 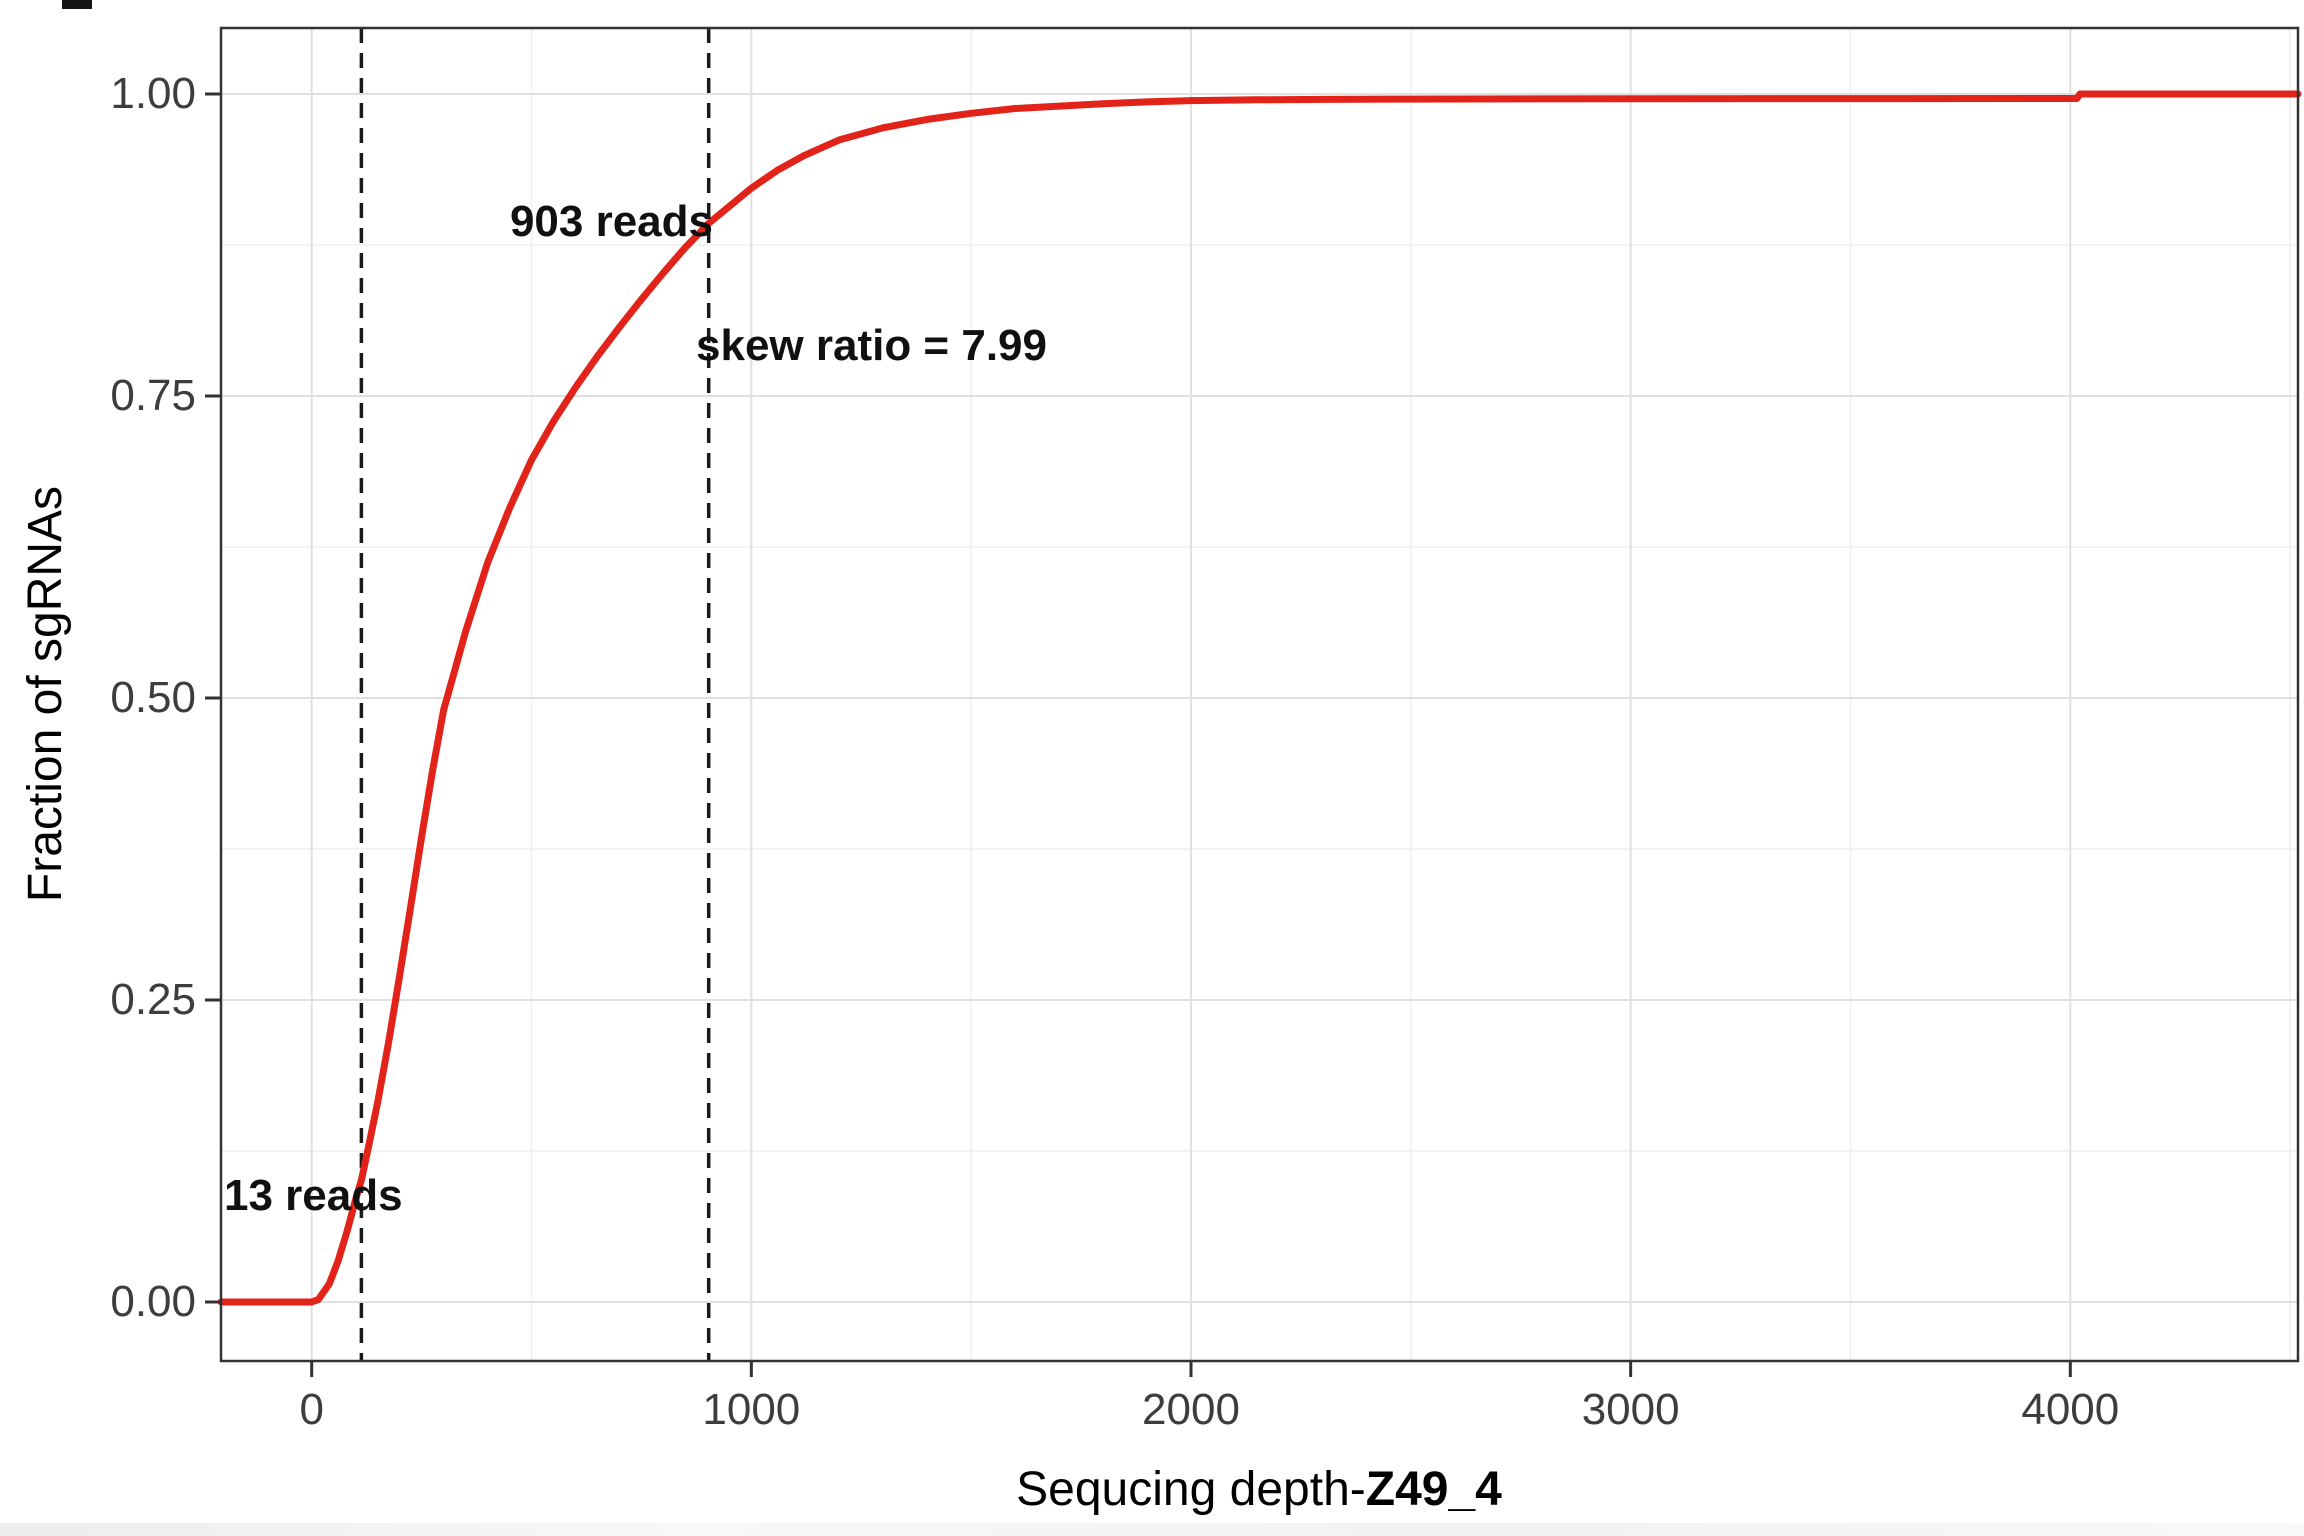 I want to click on screenshot-artifact-bottom-strip, so click(x=1152, y=1529).